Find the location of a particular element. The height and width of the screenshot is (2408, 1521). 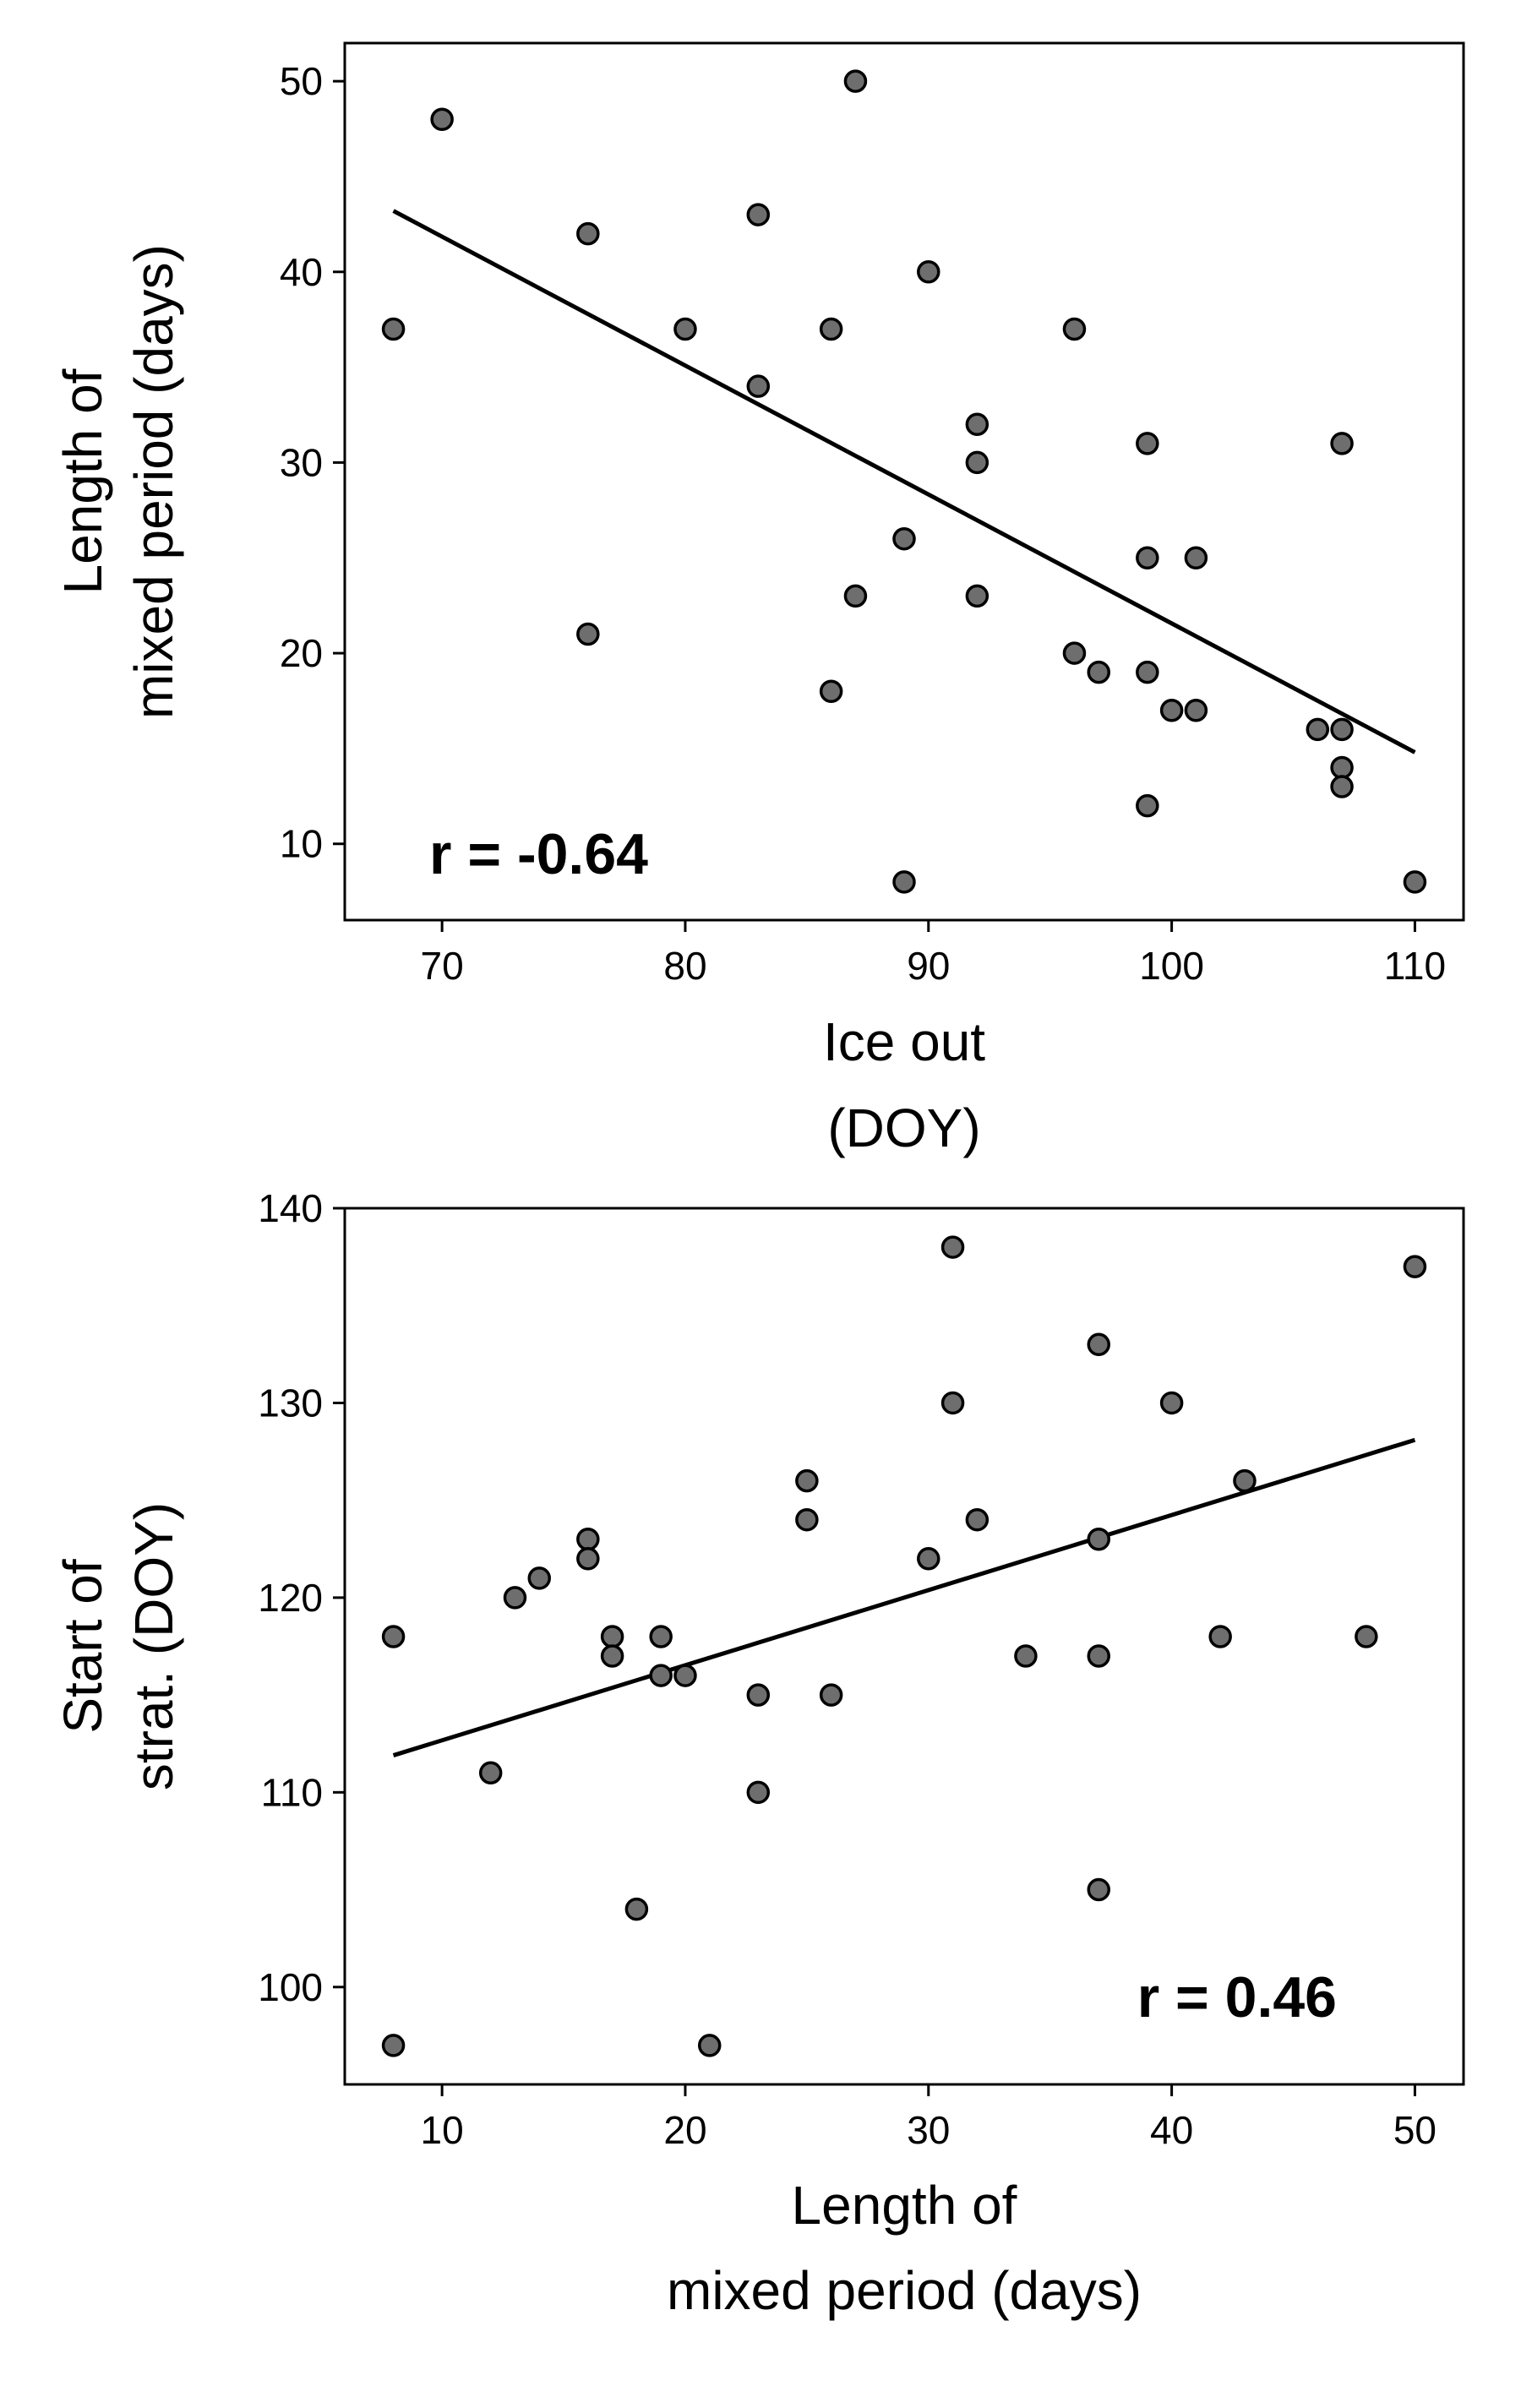

y-axis-title: Length of is located at coordinates (82, 481).